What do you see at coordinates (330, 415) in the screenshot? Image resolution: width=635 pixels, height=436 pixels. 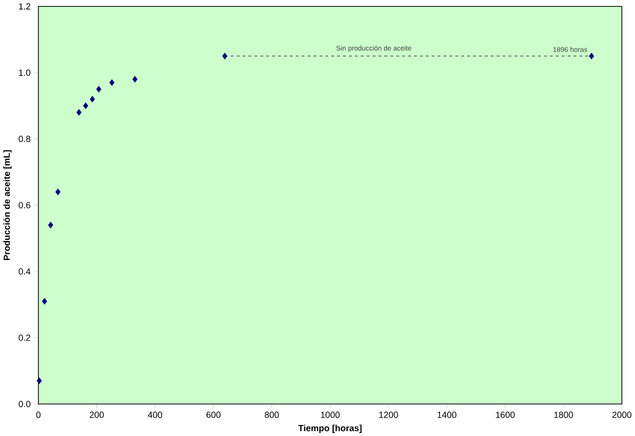 I see `x-tick-label: 1000` at bounding box center [330, 415].